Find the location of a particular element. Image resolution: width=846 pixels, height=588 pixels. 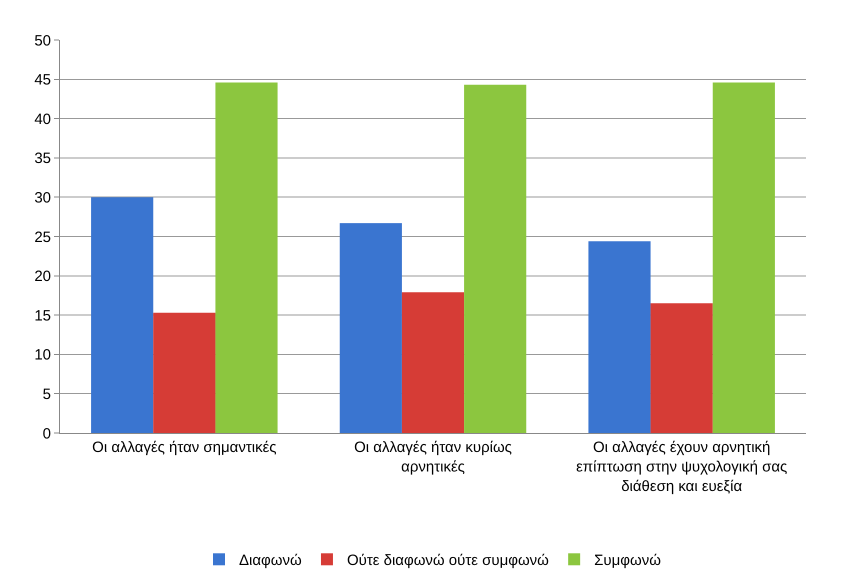

y-tick-label: 40 is located at coordinates (42, 119).